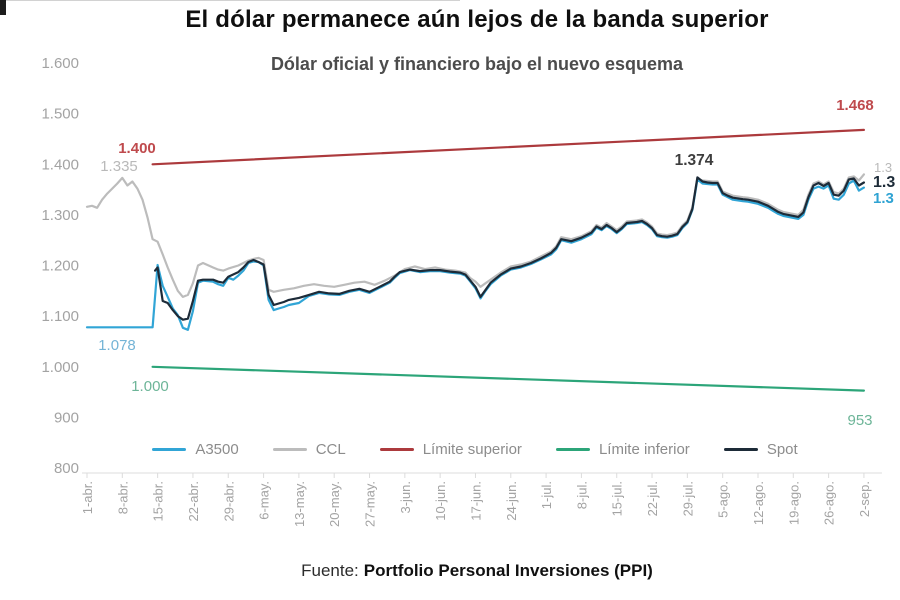  What do you see at coordinates (758, 503) in the screenshot?
I see `x-tick-label: 12-ago.` at bounding box center [758, 503].